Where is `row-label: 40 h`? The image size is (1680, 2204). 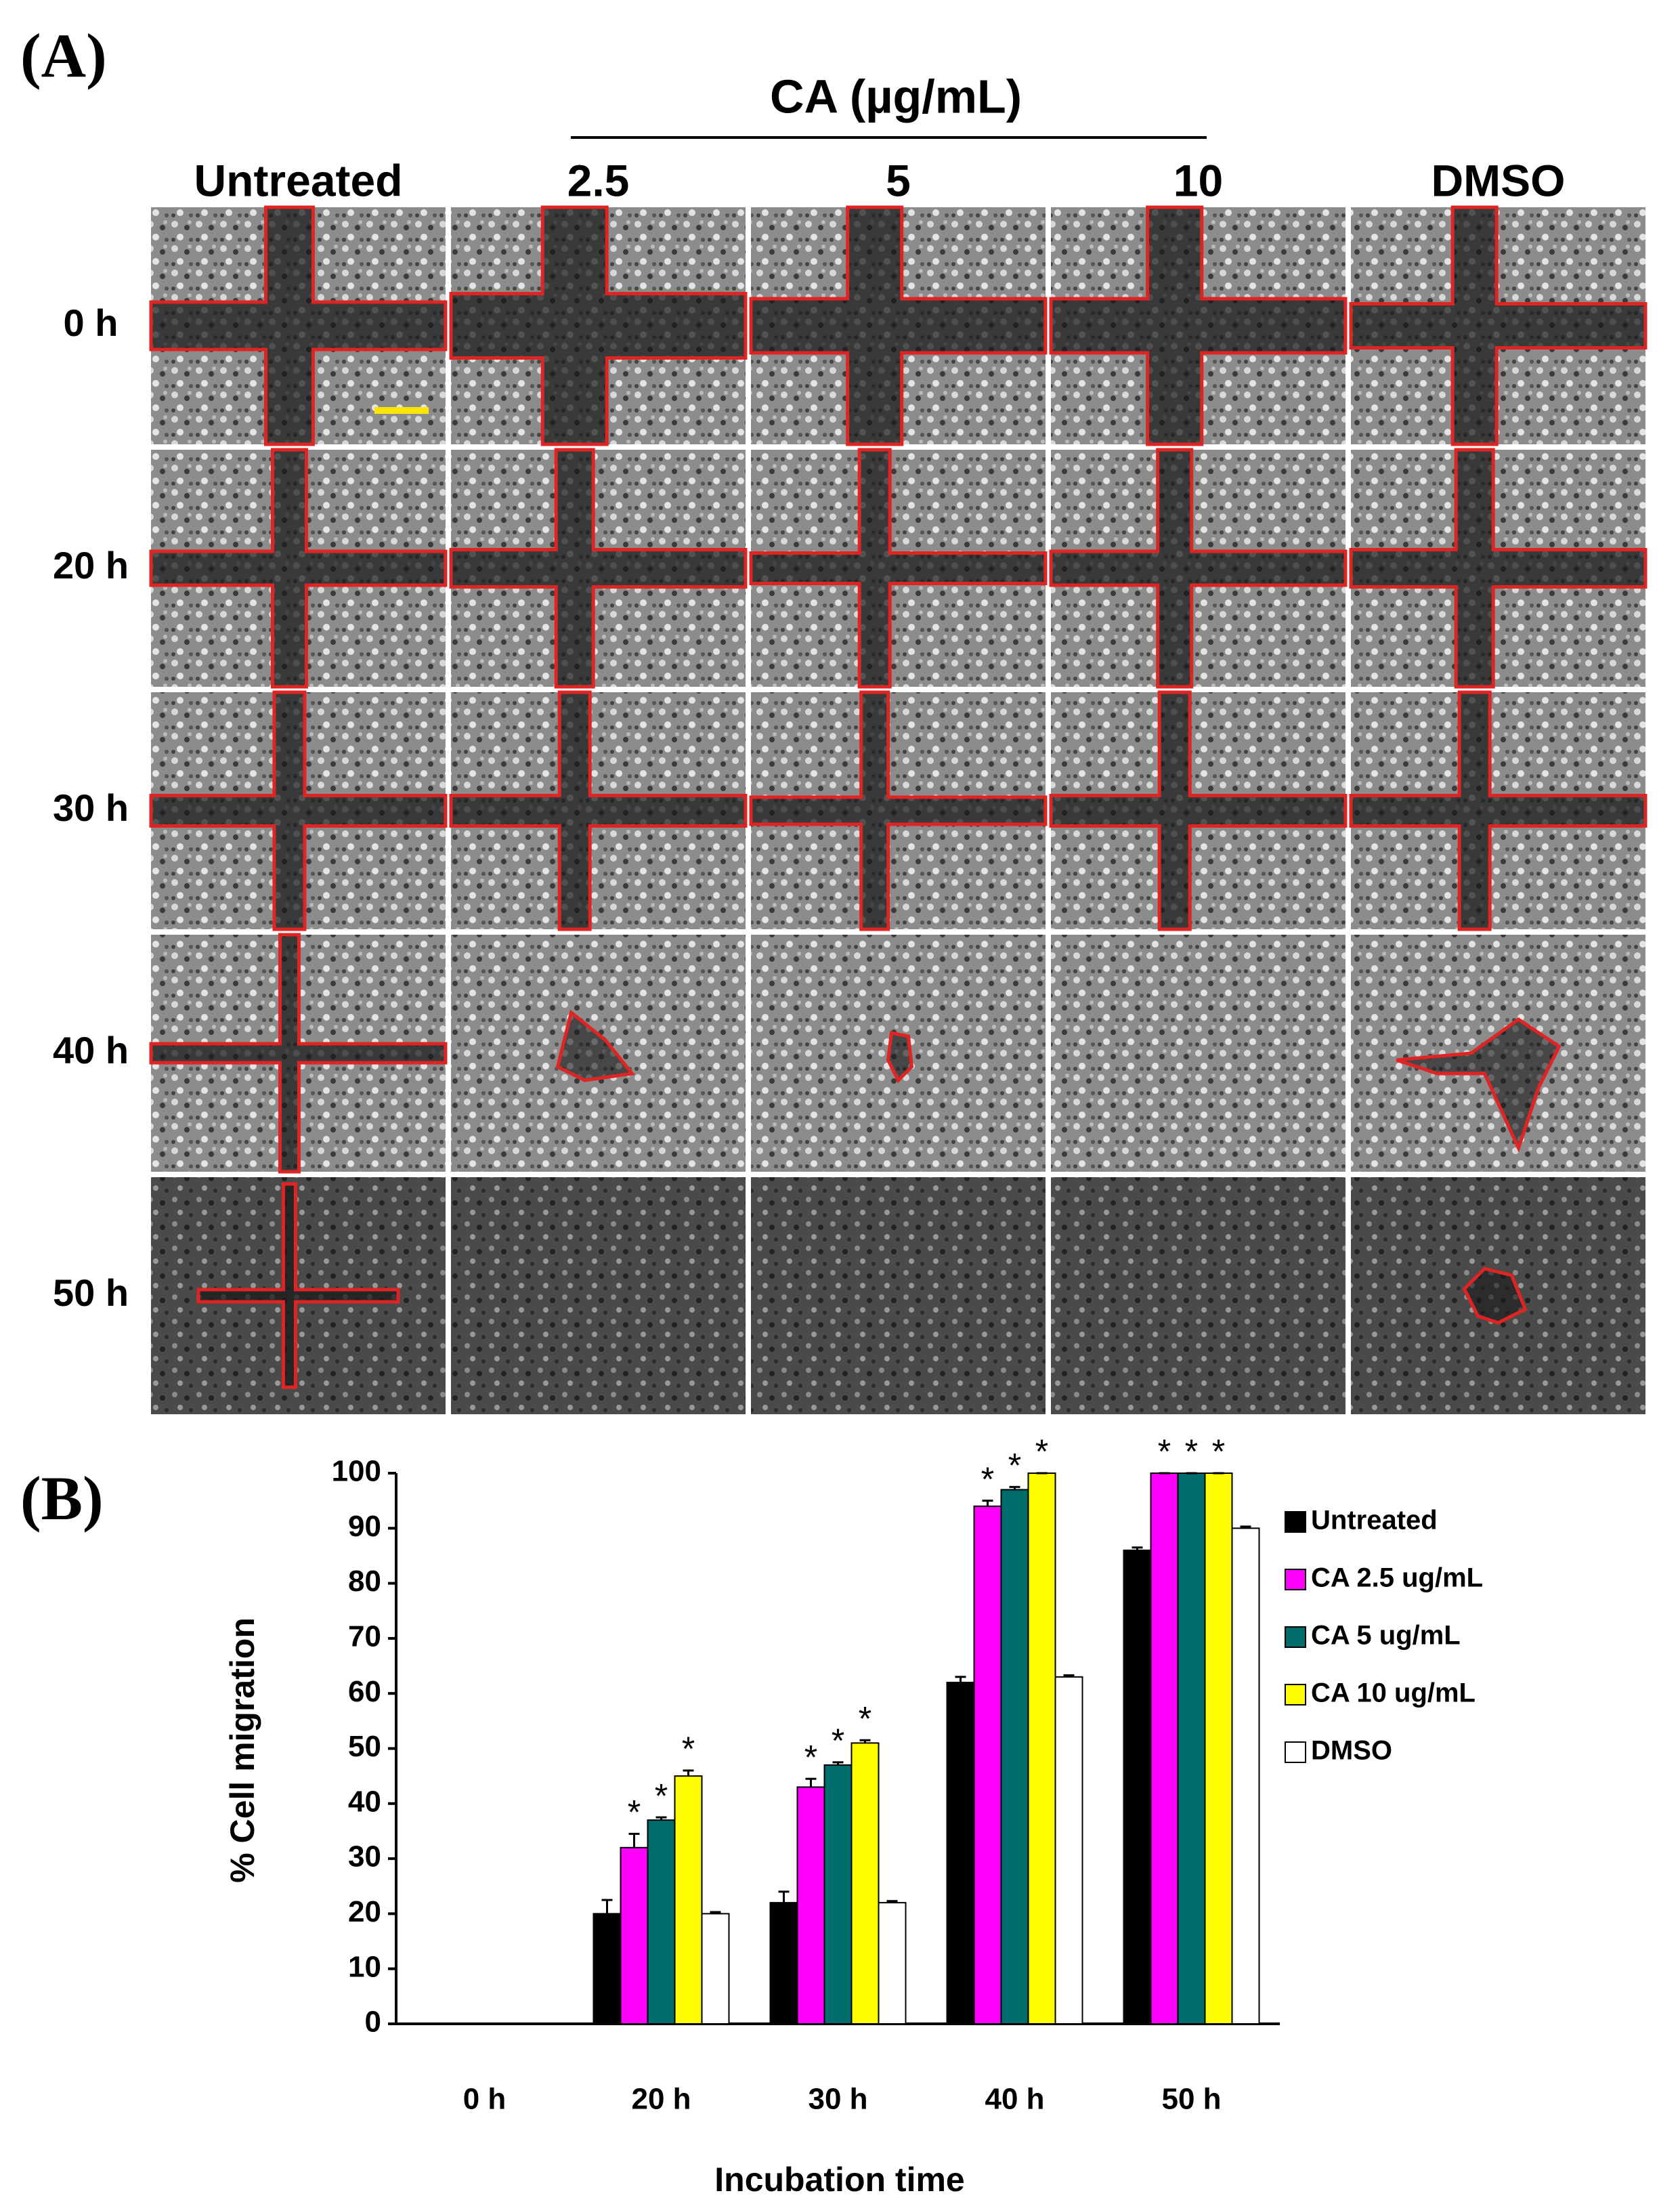 row-label: 40 h is located at coordinates (91, 1050).